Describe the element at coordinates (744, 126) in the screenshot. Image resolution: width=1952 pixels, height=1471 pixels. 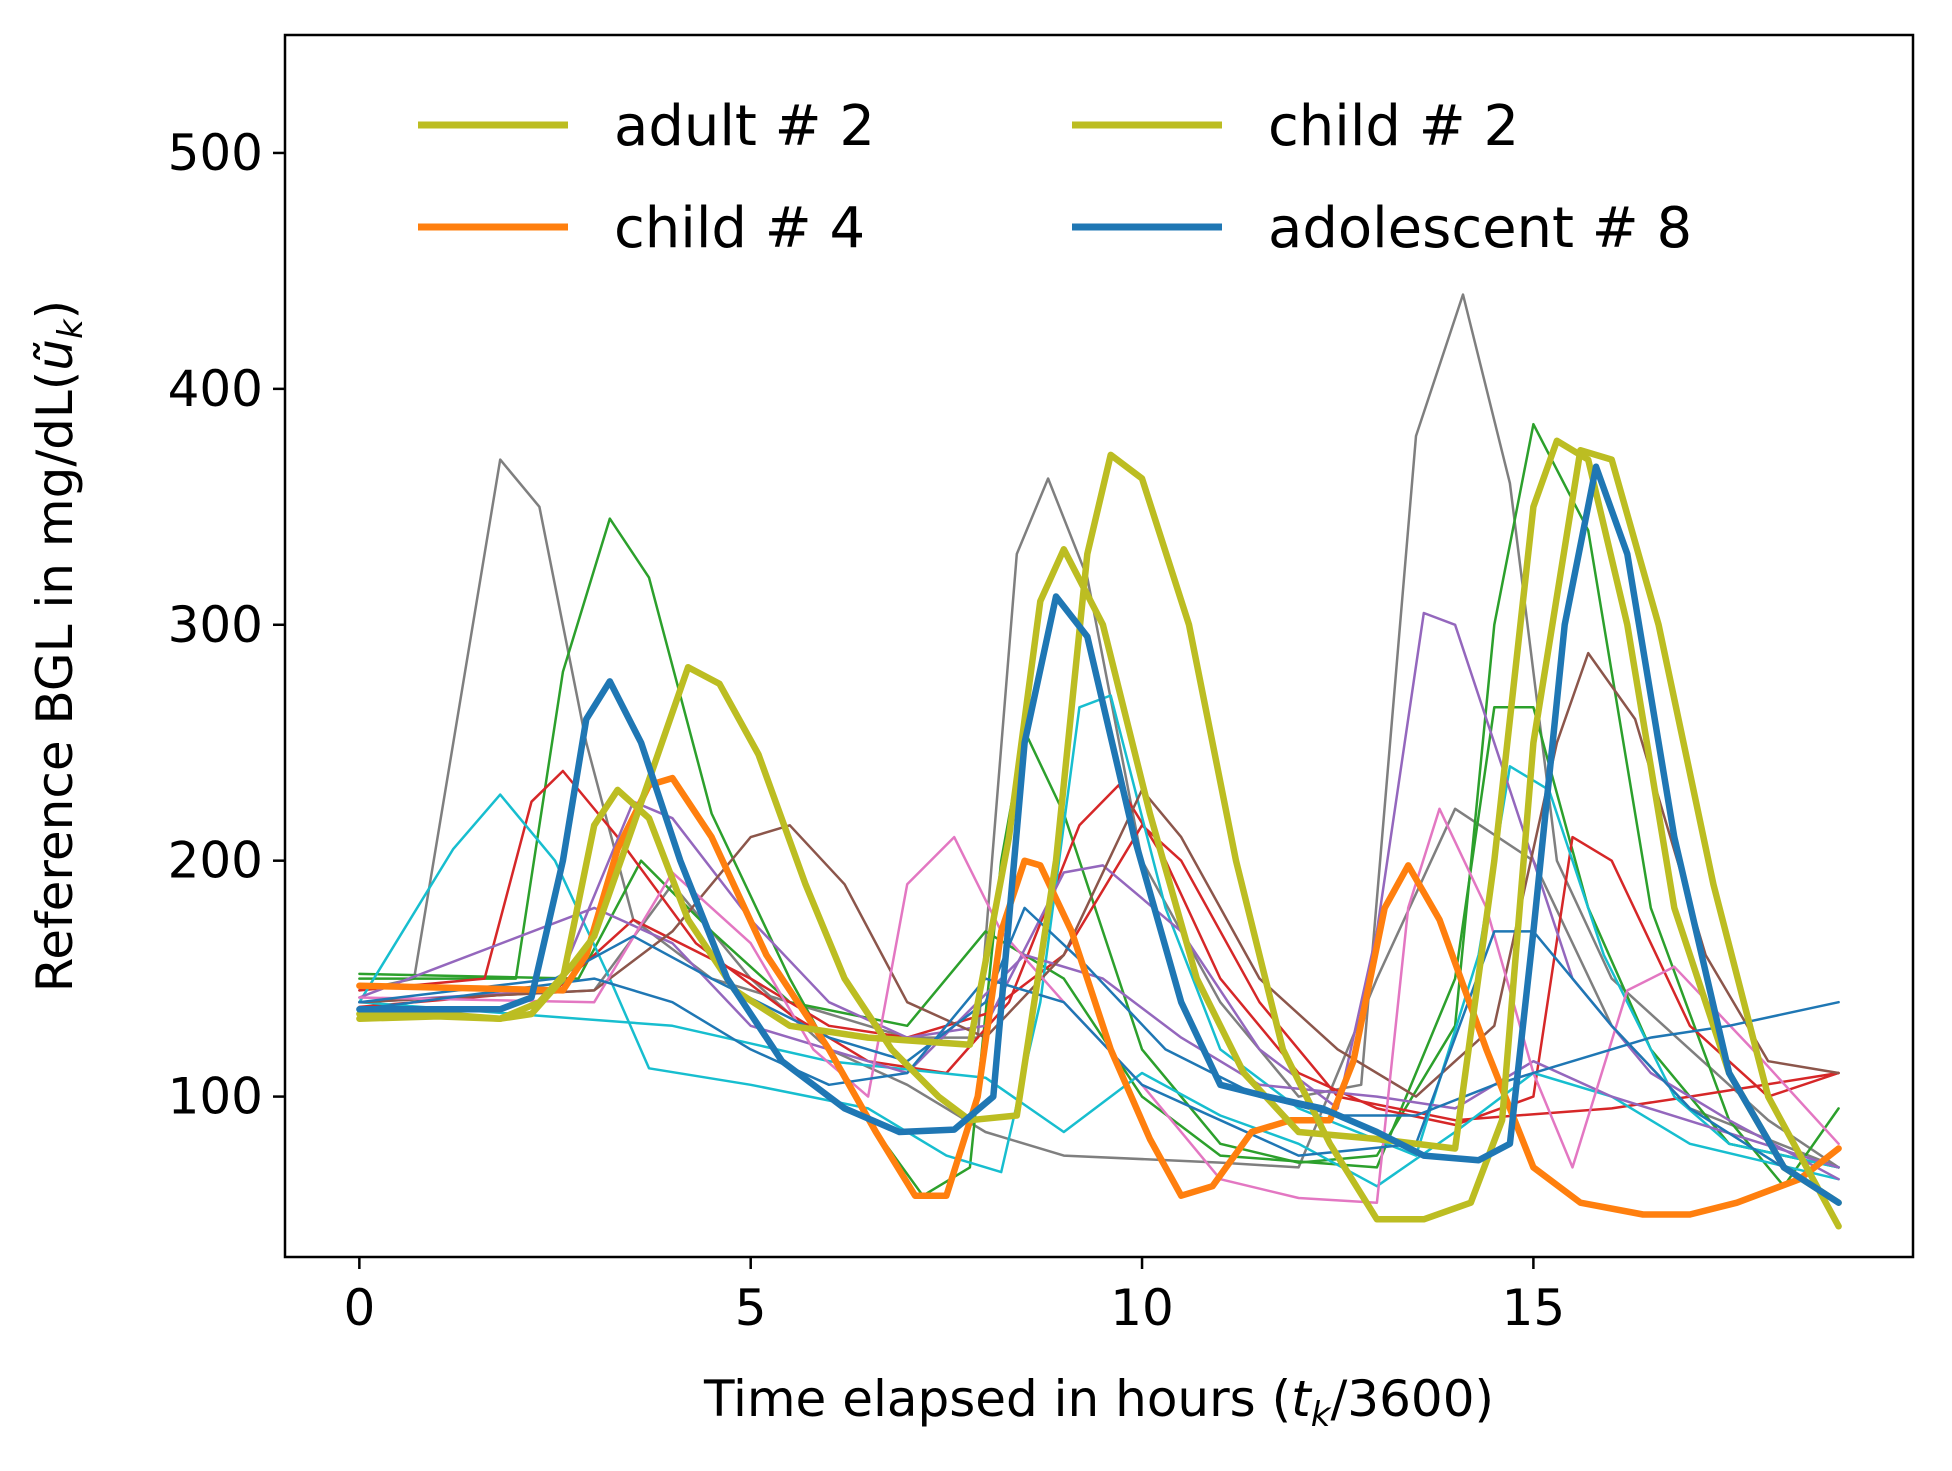
I see `legend-label-adult-2: adult # 2` at that location.